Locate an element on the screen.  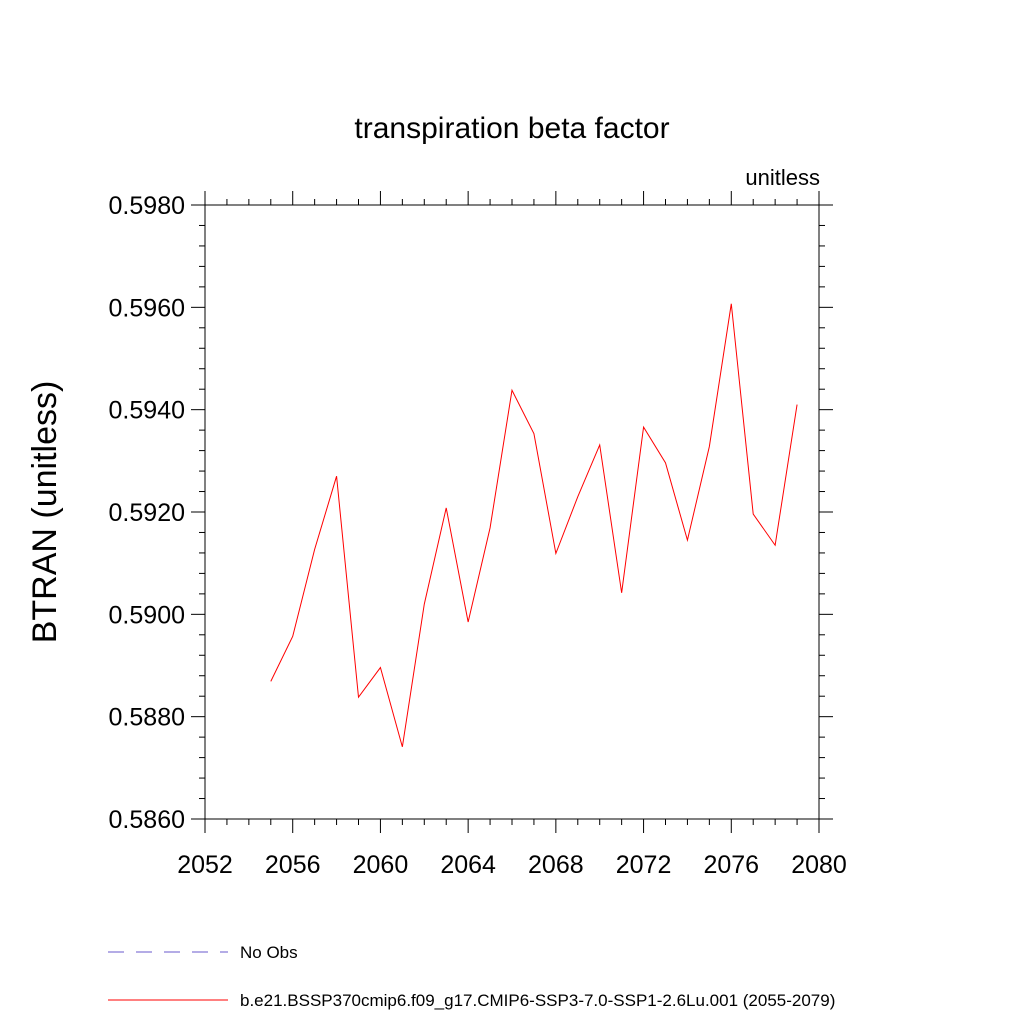
x-tick-label: 2064 is located at coordinates (468, 865).